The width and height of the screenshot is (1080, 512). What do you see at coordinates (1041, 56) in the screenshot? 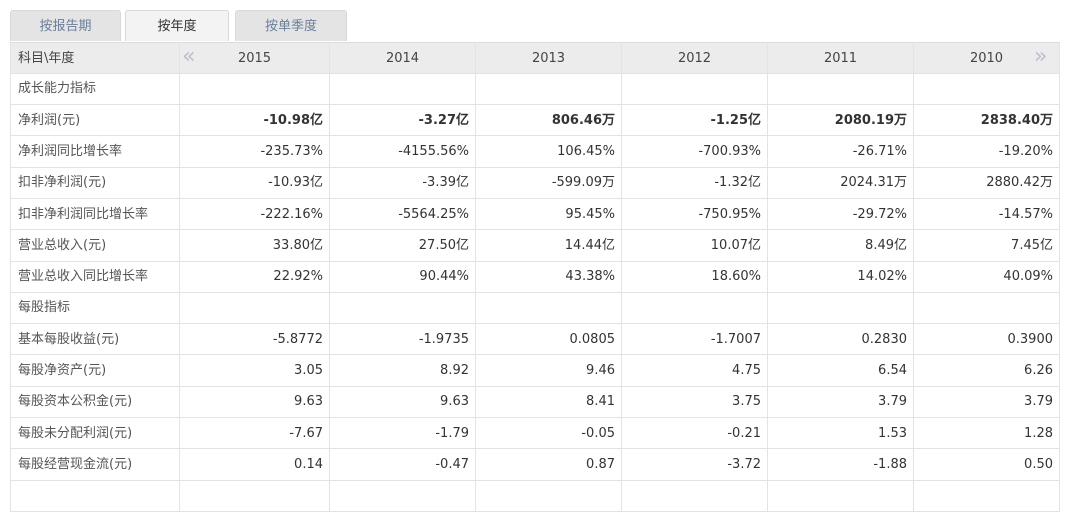
I see `next-arrow: »` at bounding box center [1041, 56].